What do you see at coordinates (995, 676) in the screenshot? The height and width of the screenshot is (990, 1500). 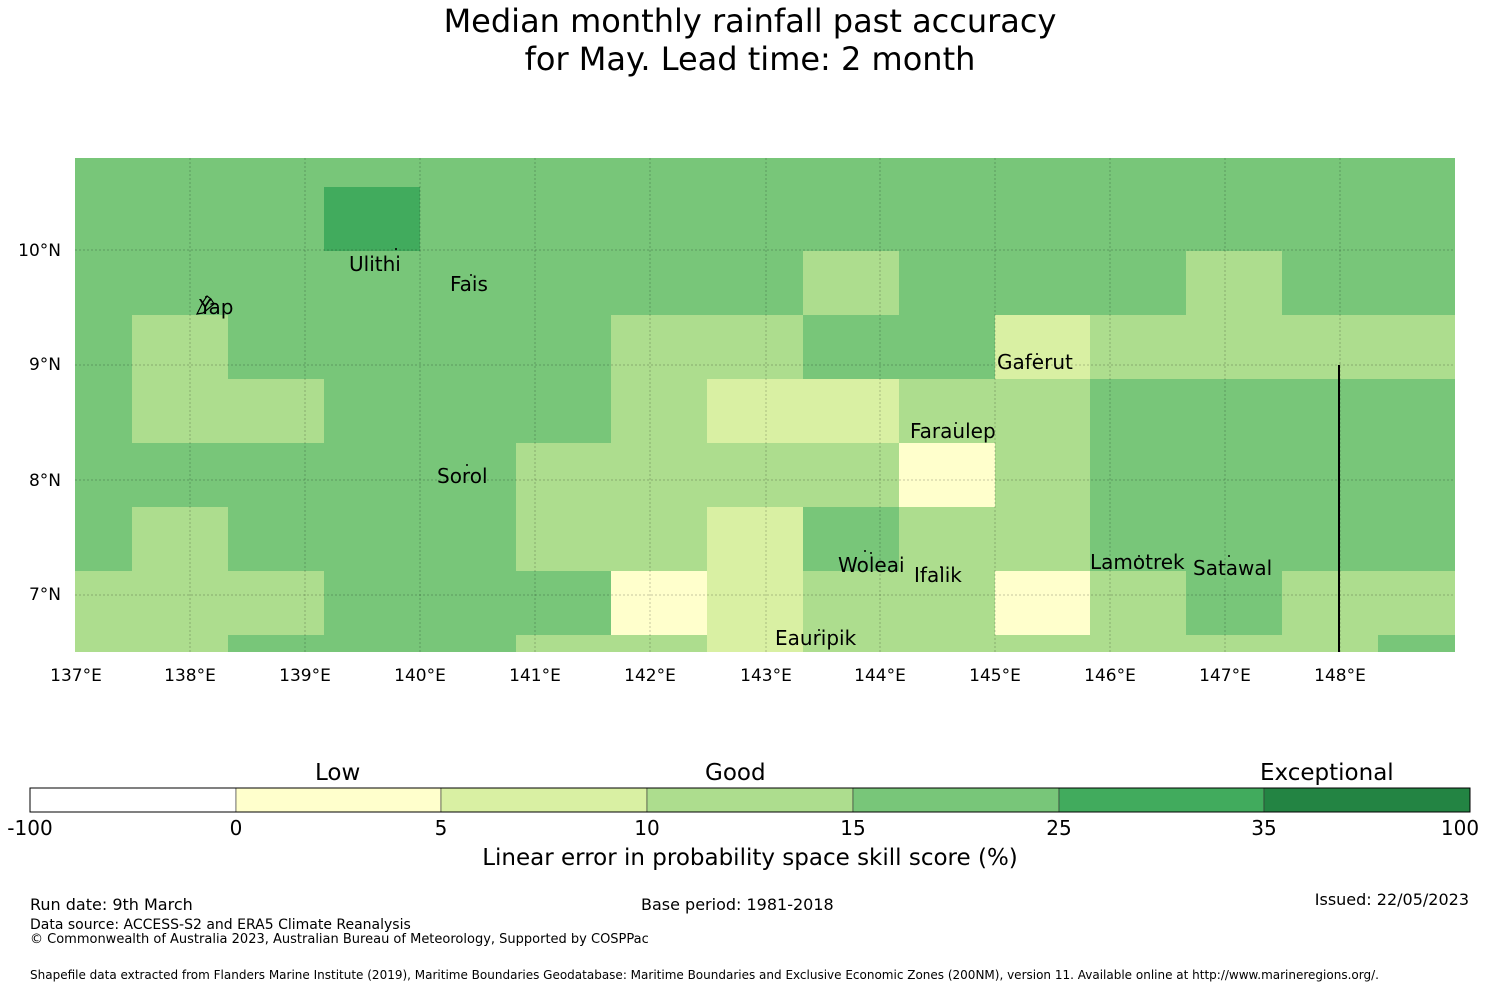 I see `lon-label: 145°E` at bounding box center [995, 676].